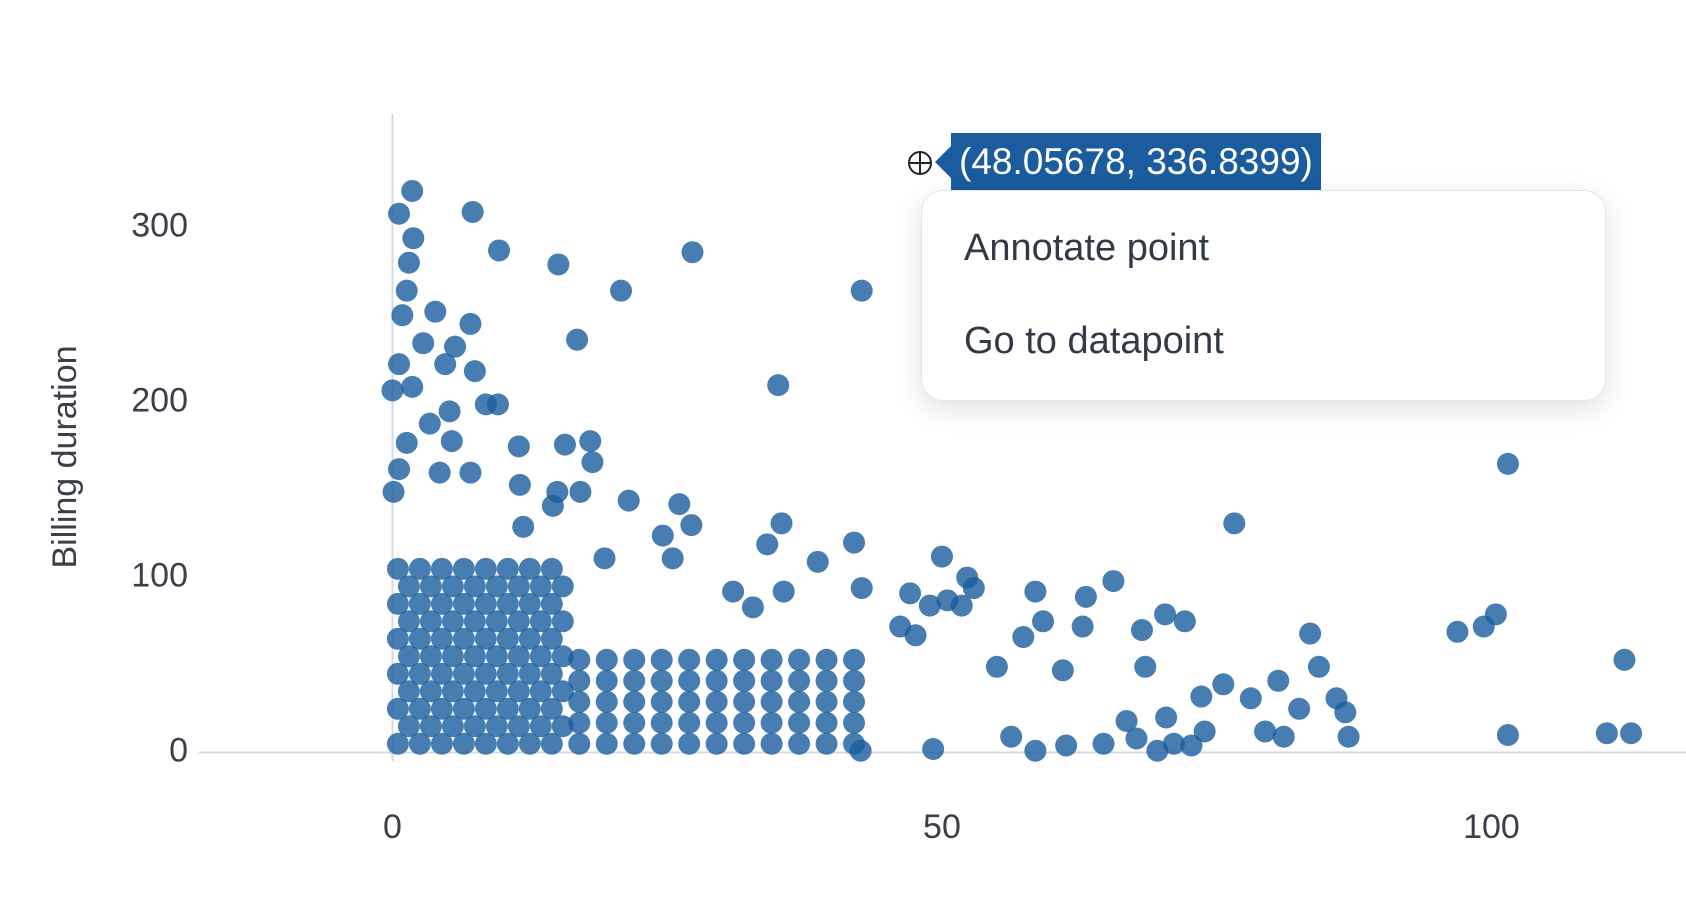 This screenshot has height=909, width=1686. I want to click on cursor, so click(920, 163).